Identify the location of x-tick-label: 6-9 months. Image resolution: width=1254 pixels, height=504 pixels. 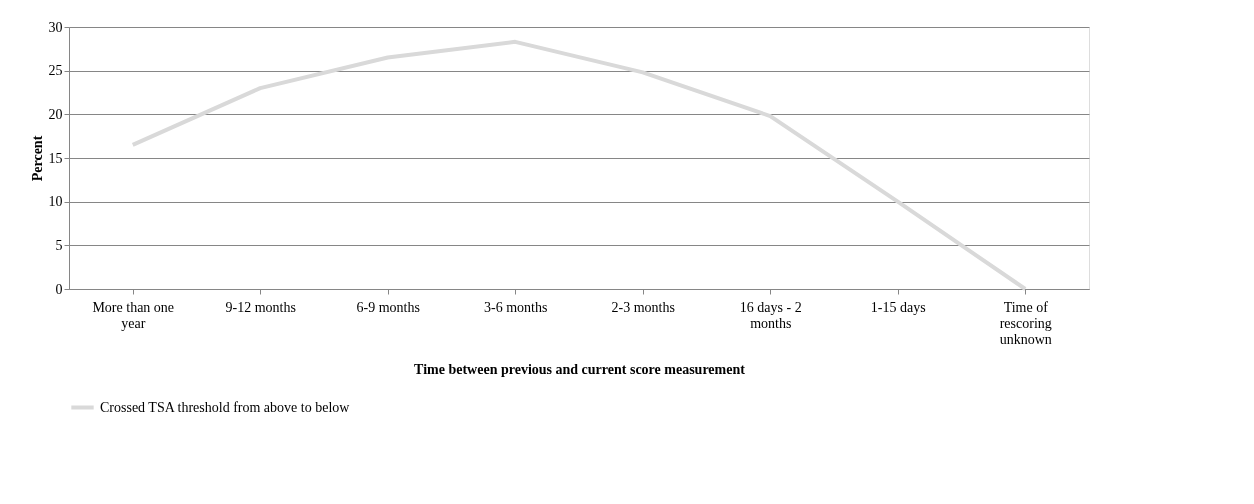
(388, 307).